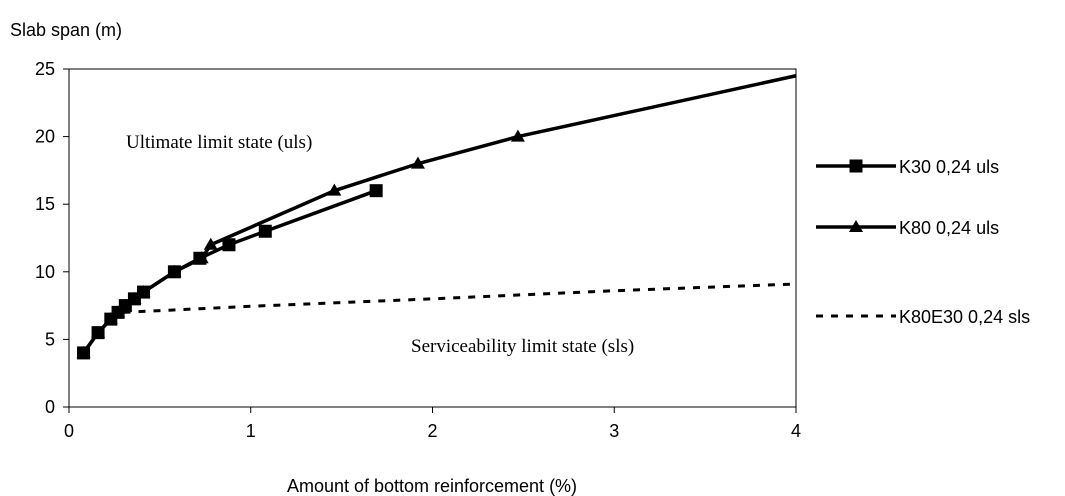  What do you see at coordinates (856, 166) in the screenshot?
I see `legend-square-marker` at bounding box center [856, 166].